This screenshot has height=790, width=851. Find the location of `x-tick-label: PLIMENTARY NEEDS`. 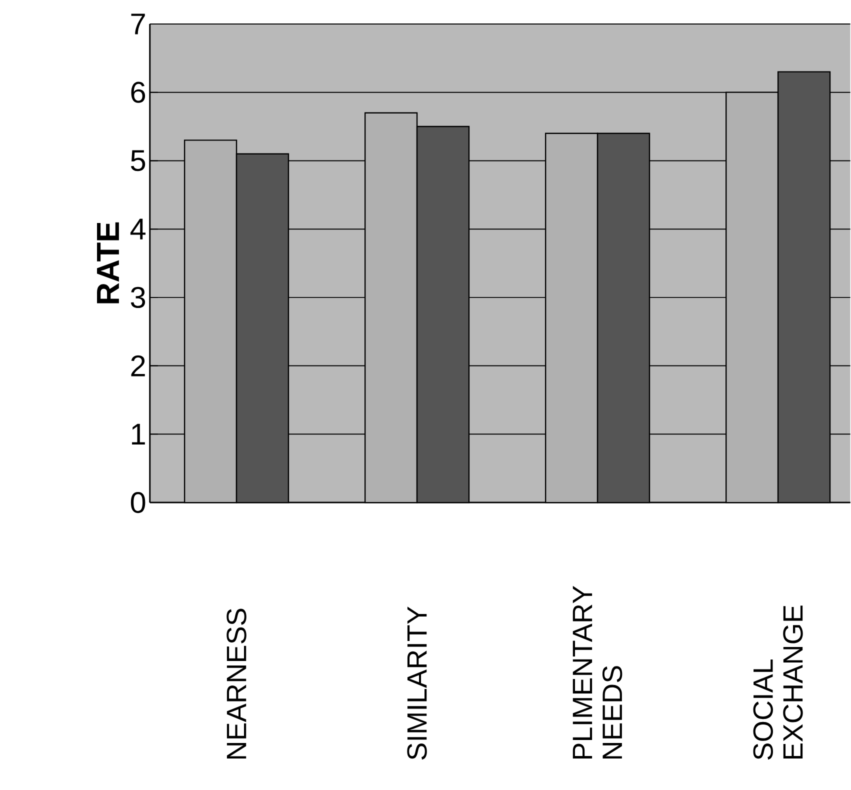

x-tick-label: PLIMENTARY NEEDS is located at coordinates (597, 672).